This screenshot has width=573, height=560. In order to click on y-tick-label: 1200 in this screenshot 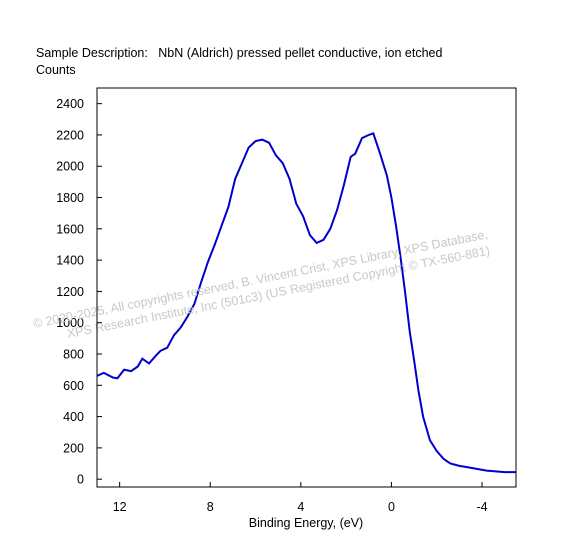, I will do `click(70, 292)`.